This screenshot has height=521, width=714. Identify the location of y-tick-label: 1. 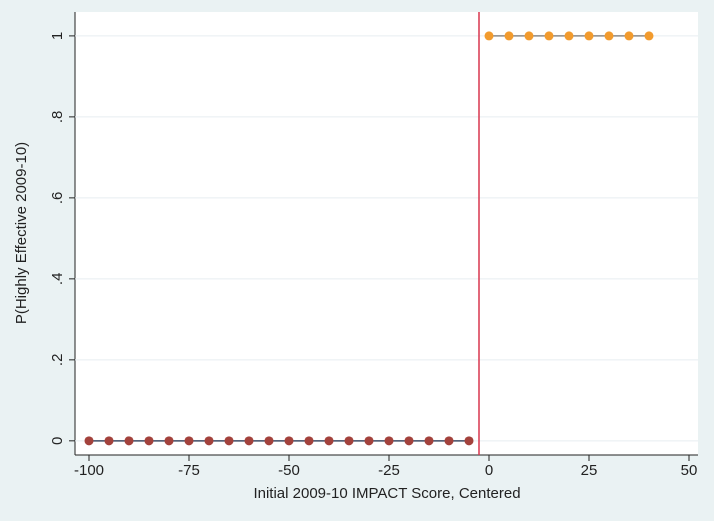
(57, 36).